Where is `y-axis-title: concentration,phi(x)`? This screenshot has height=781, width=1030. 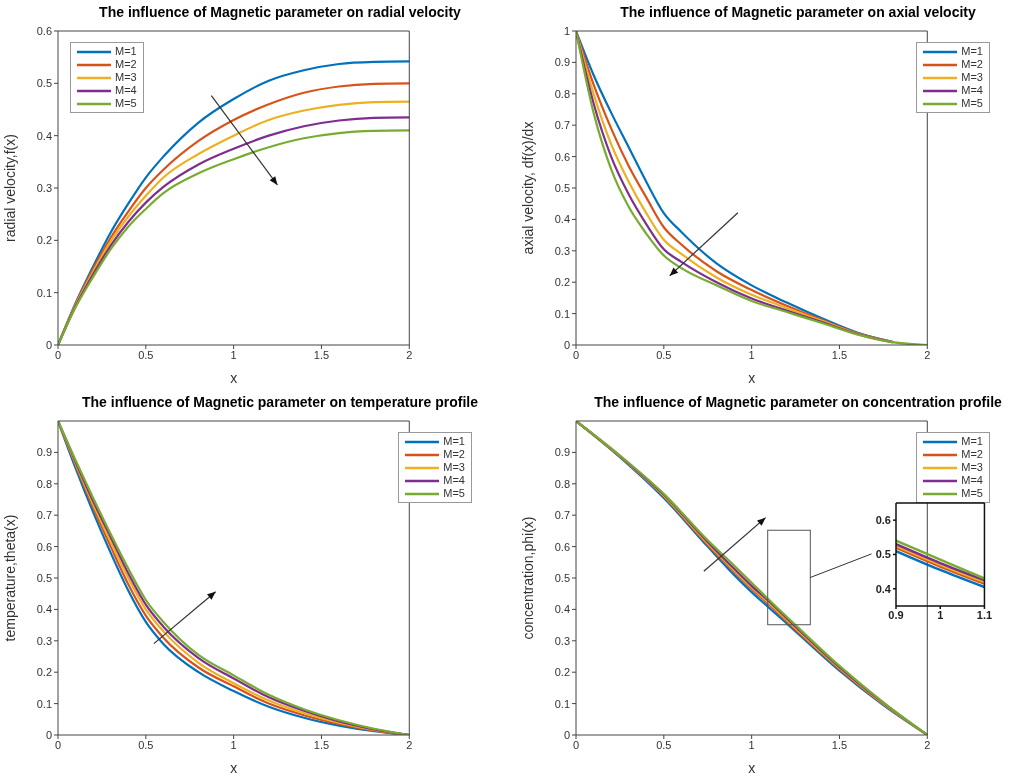
y-axis-title: concentration,phi(x) is located at coordinates (527, 578).